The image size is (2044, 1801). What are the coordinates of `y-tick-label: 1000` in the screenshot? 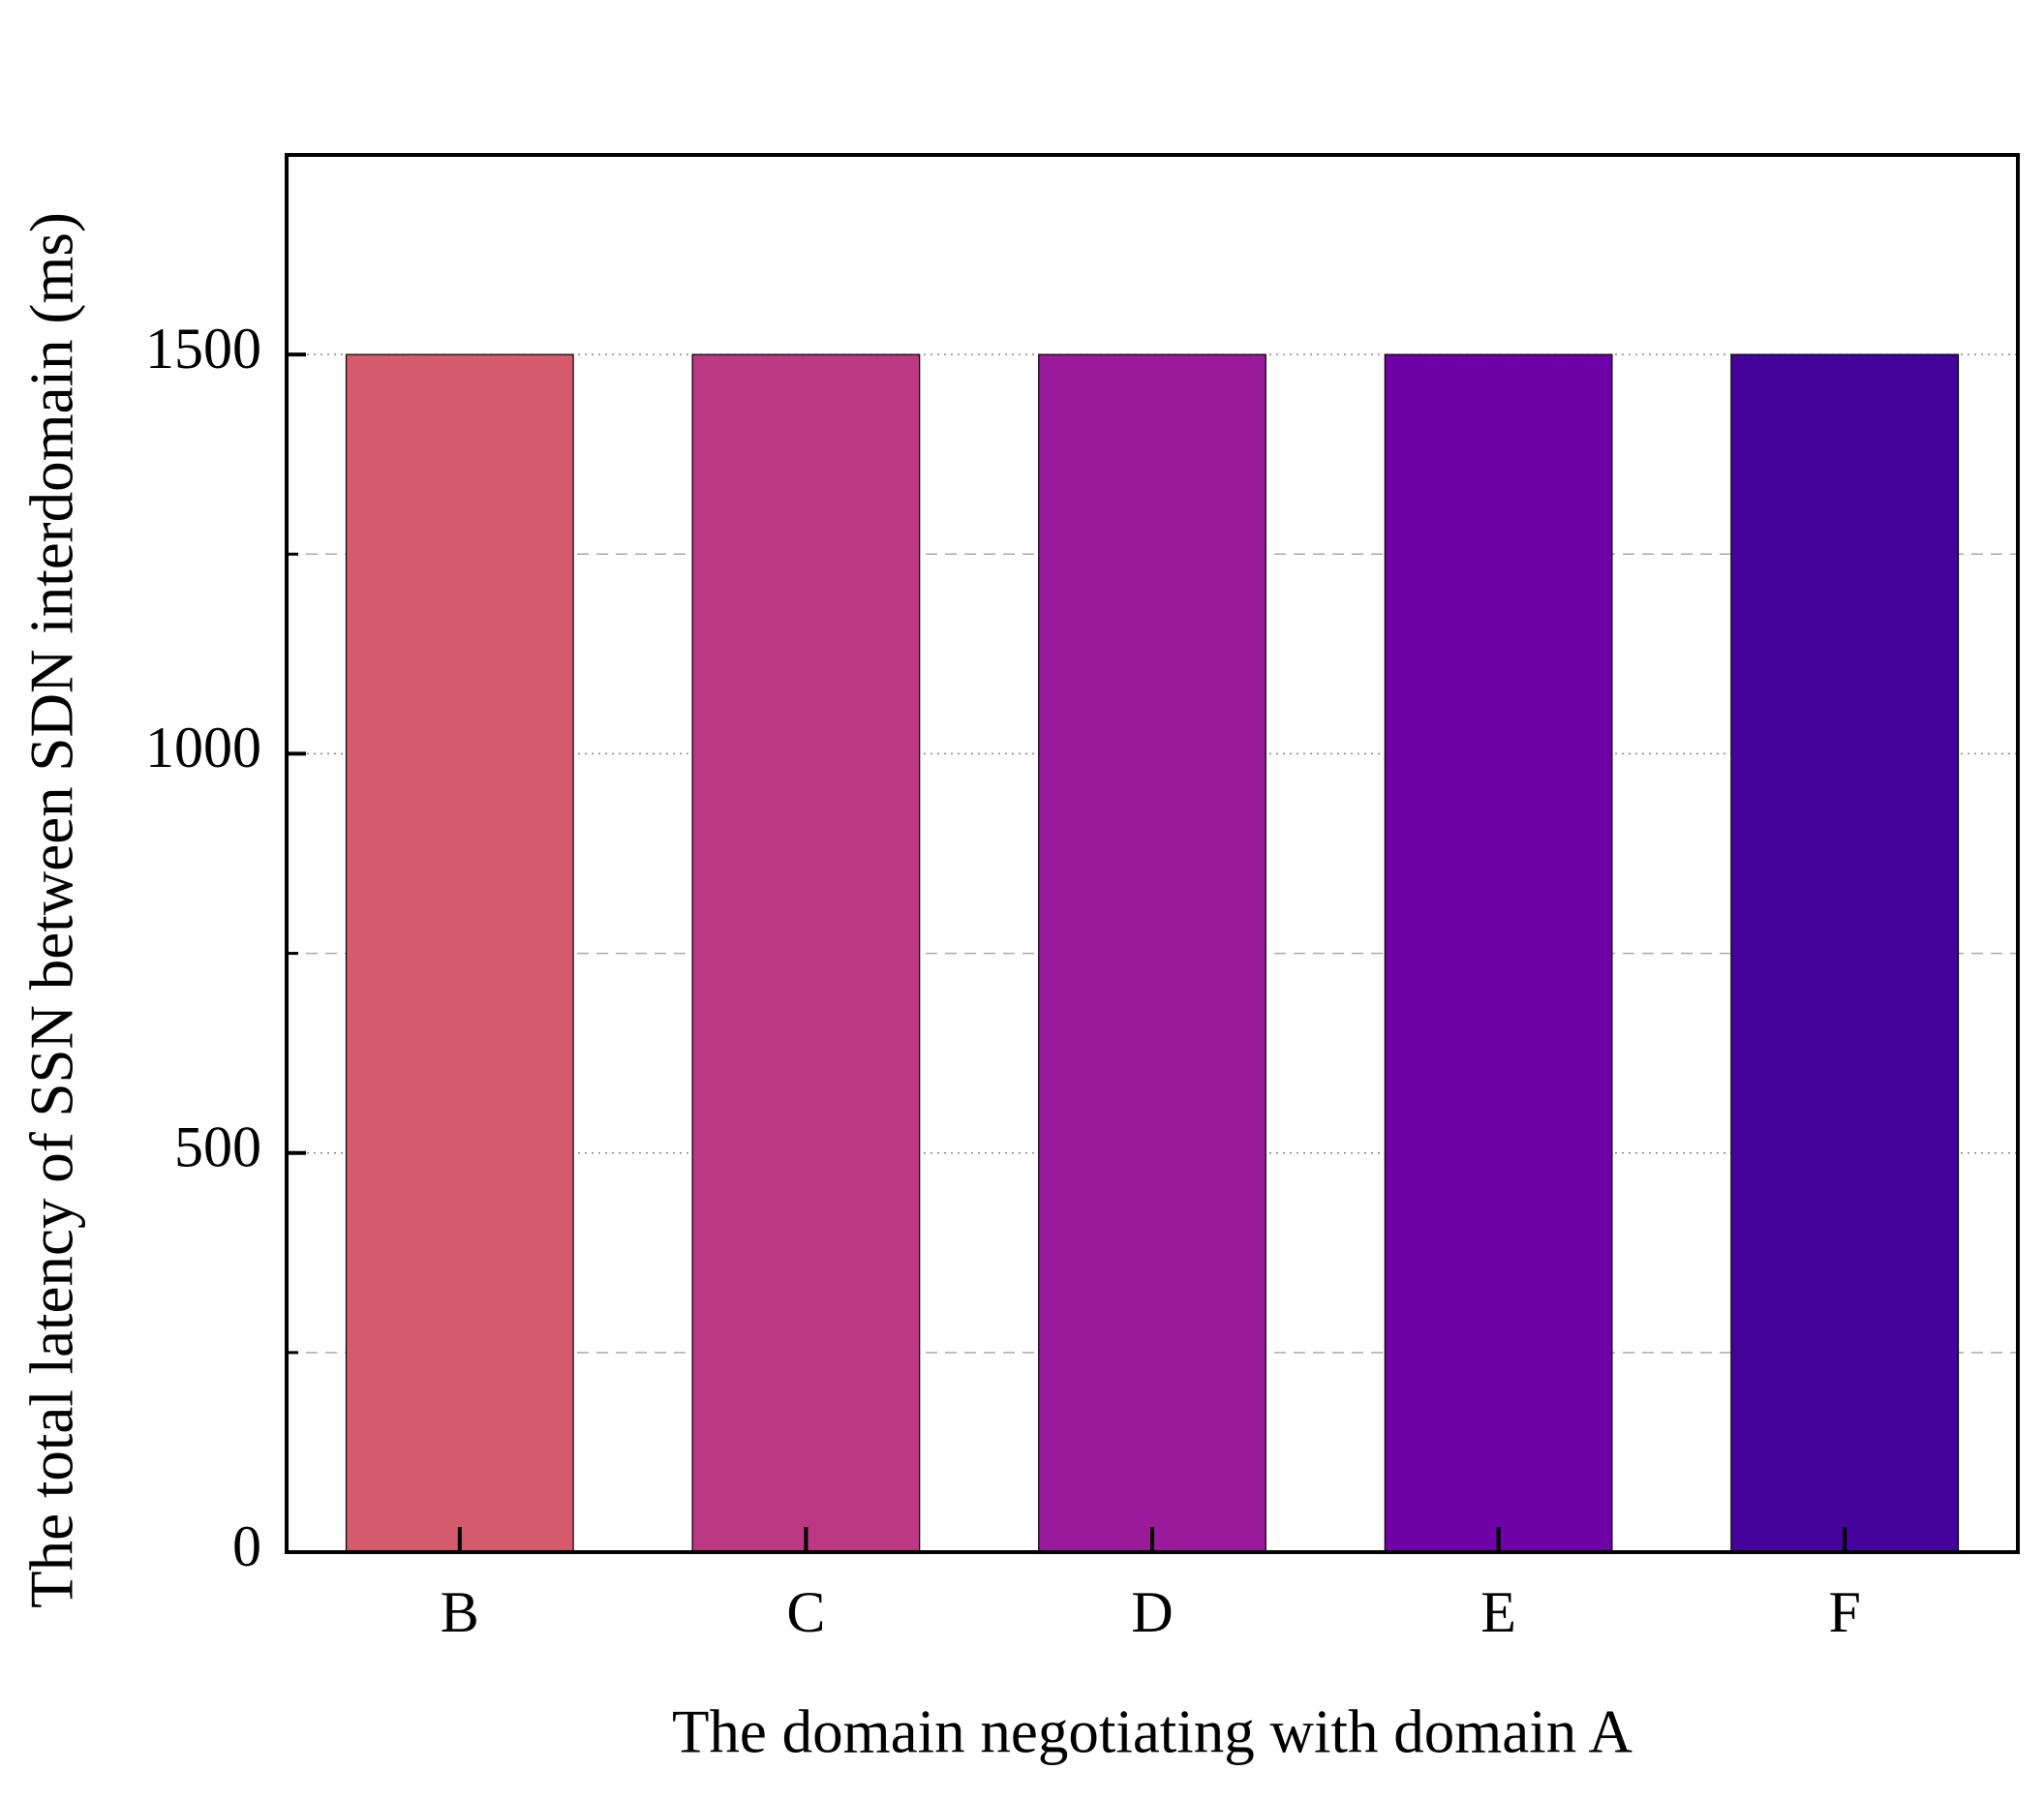 It's located at (203, 747).